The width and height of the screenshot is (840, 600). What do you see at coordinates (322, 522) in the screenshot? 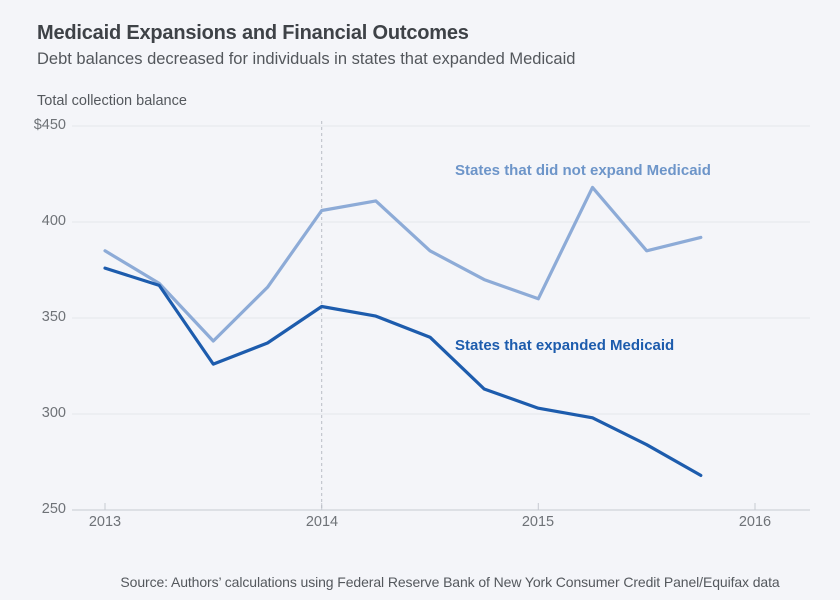
I see `x-tick-label: 2014` at bounding box center [322, 522].